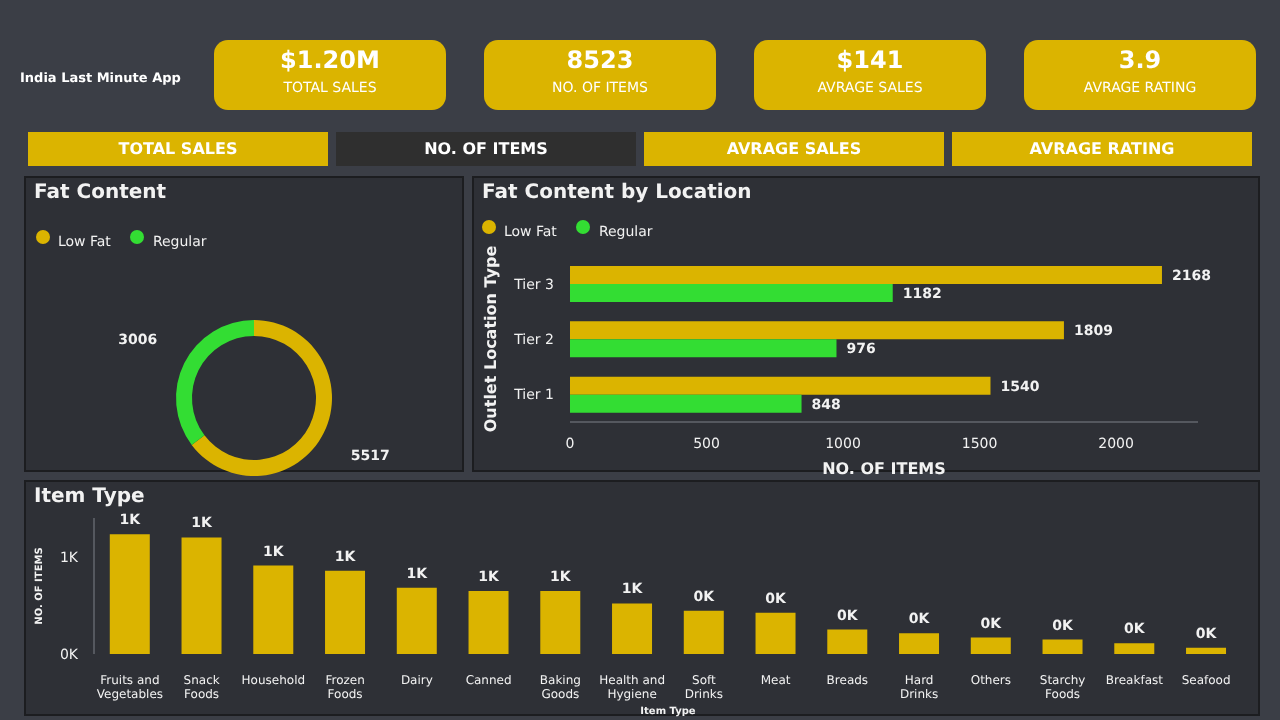  I want to click on text: $1.20M, so click(330, 60).